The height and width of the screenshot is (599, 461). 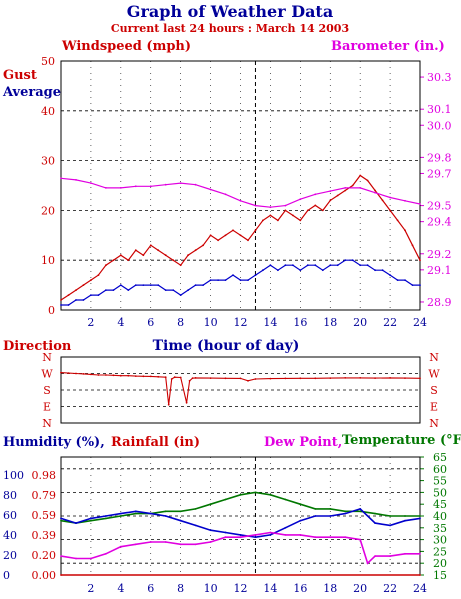 I want to click on temp-tick-label: 20, so click(x=440, y=563).